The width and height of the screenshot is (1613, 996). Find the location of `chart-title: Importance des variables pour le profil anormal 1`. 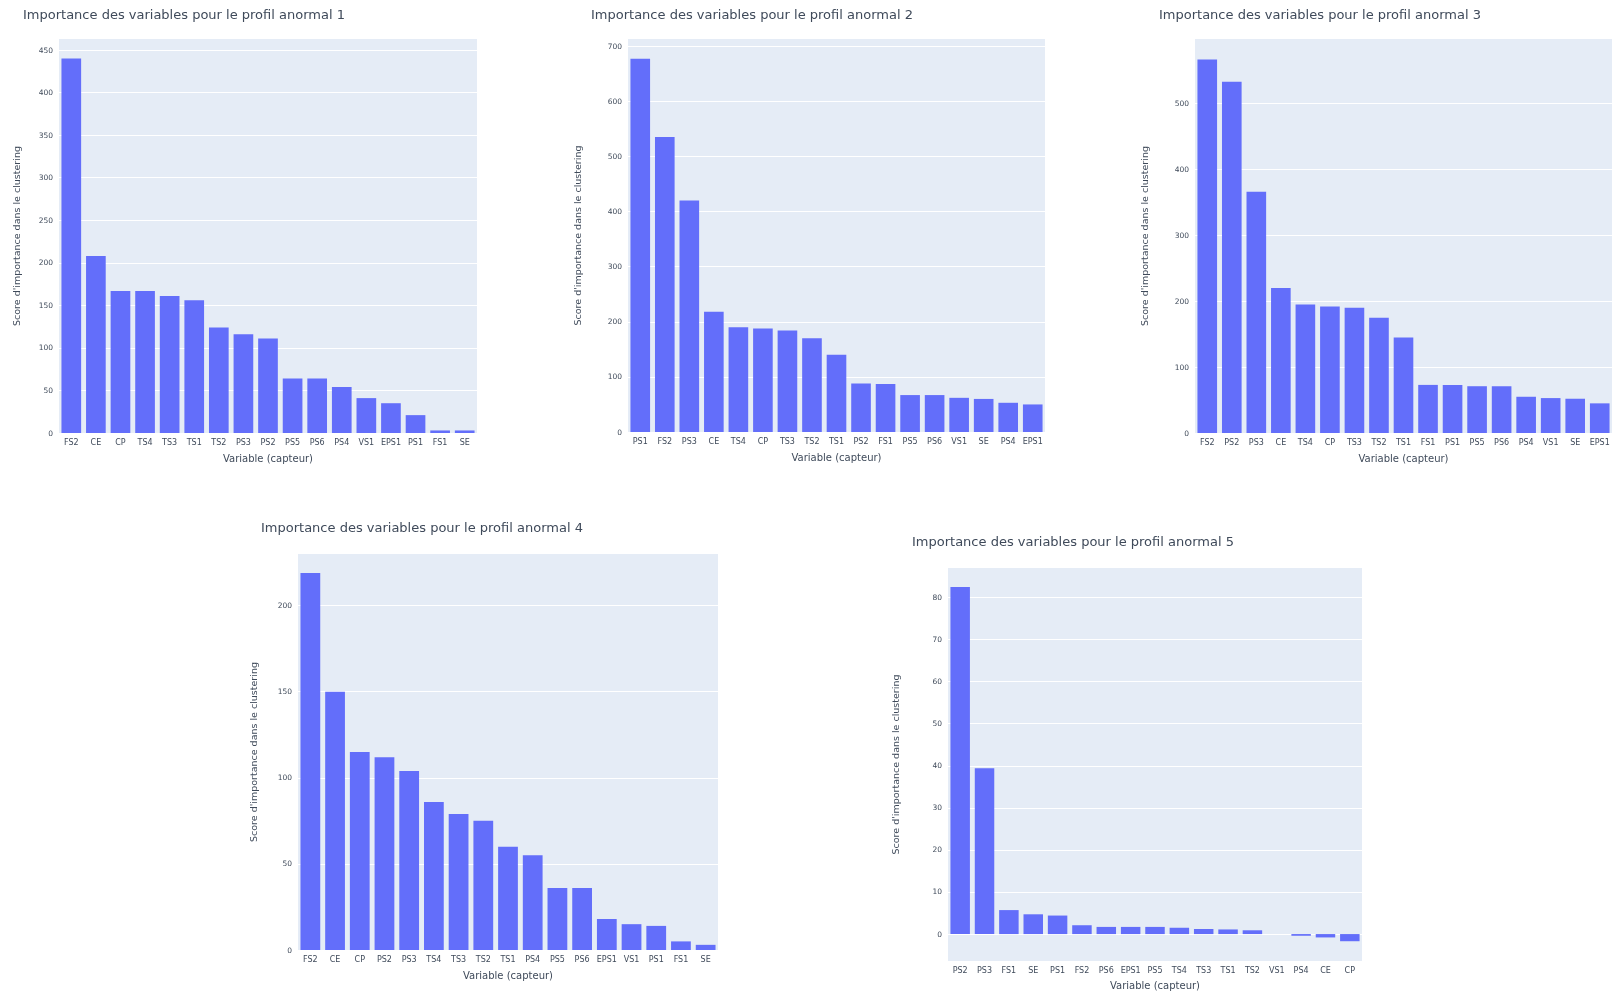

chart-title: Importance des variables pour le profil anormal 1 is located at coordinates (184, 14).